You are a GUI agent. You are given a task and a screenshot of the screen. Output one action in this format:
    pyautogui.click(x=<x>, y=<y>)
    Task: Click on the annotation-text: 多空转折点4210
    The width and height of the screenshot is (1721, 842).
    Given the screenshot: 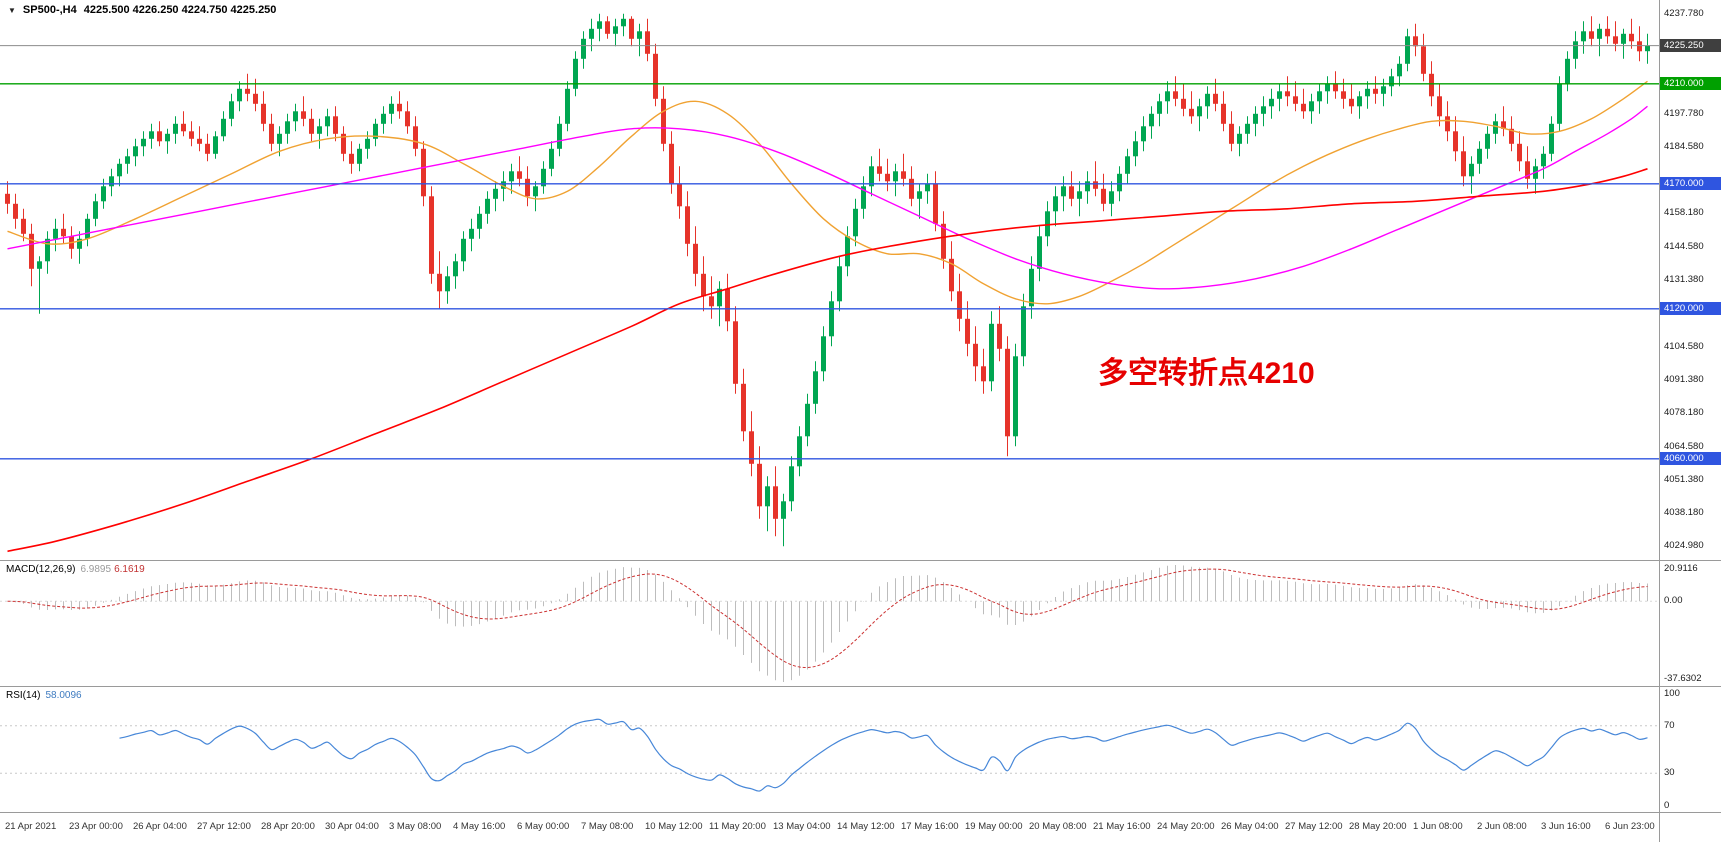 What is the action you would take?
    pyautogui.click(x=1206, y=373)
    